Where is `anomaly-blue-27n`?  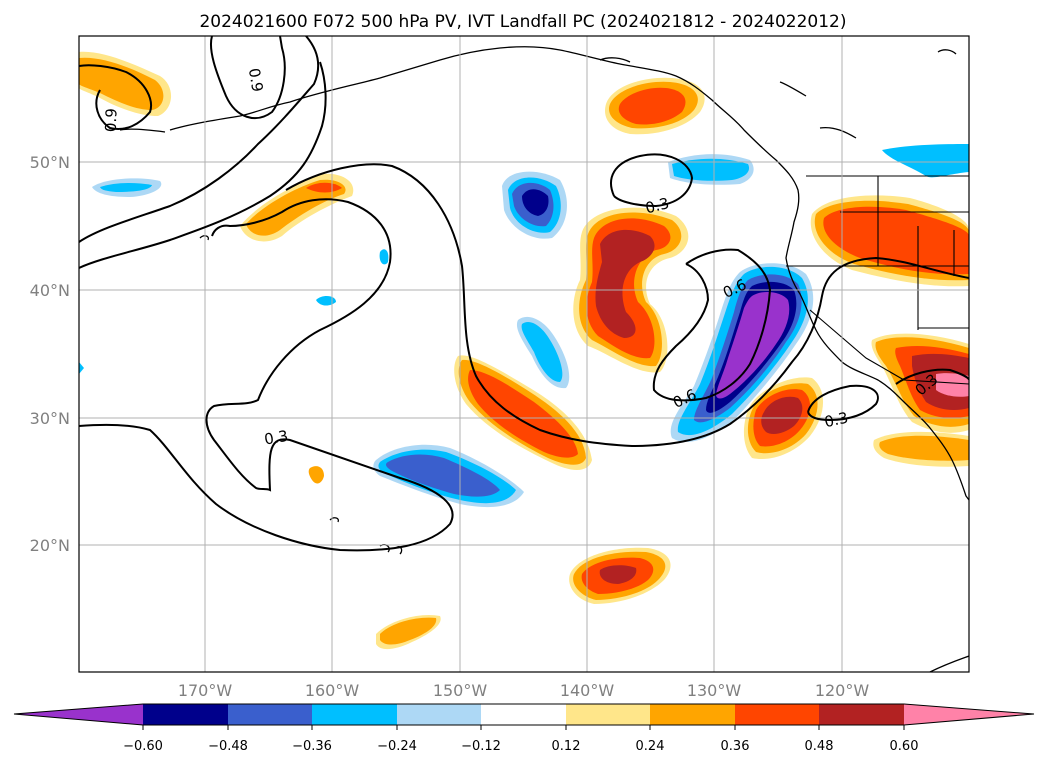 anomaly-blue-27n is located at coordinates (448, 476).